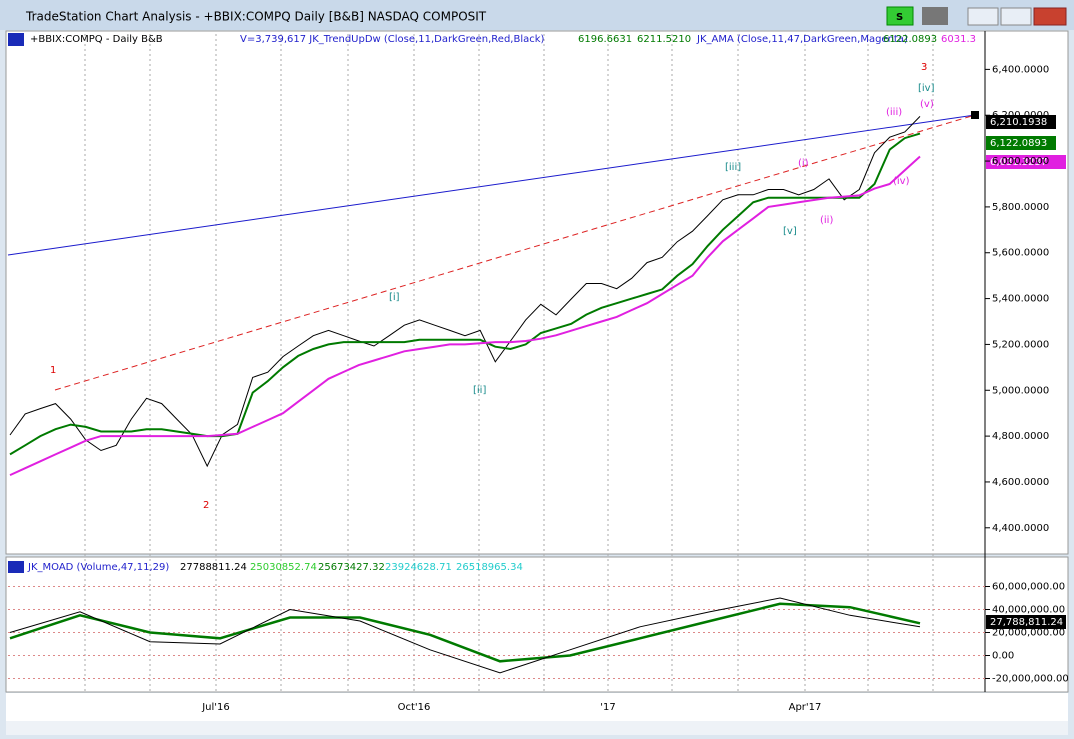  What do you see at coordinates (1020, 436) in the screenshot?
I see `y-tick-label: 4,800.0000` at bounding box center [1020, 436].